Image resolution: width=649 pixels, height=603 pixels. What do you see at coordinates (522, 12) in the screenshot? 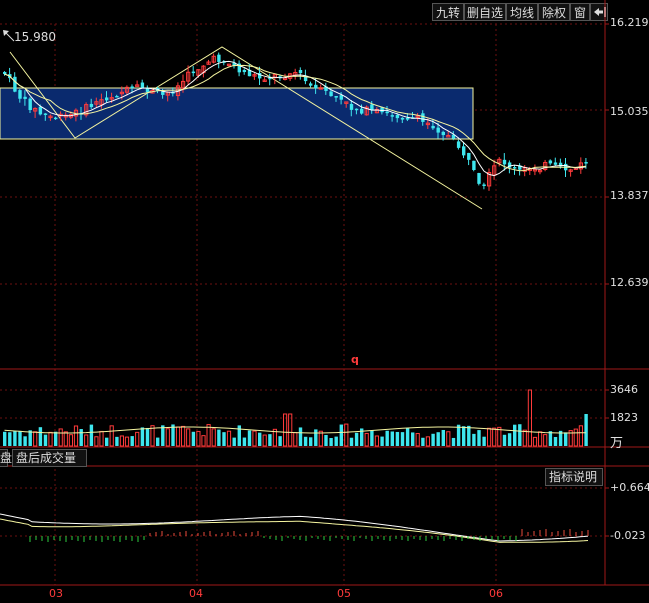
I see `toolbar-ma-button: 均线` at bounding box center [522, 12].